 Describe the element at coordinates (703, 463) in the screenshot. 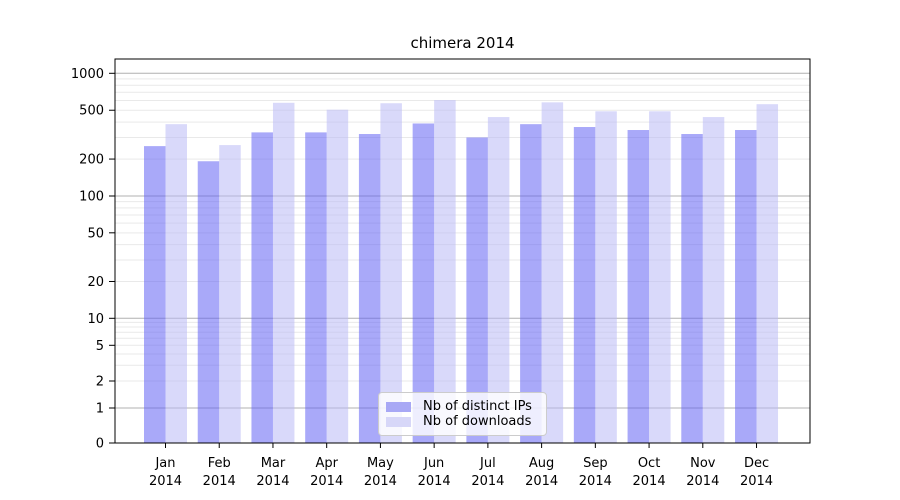

I see `x-tick-label-month: Nov` at that location.